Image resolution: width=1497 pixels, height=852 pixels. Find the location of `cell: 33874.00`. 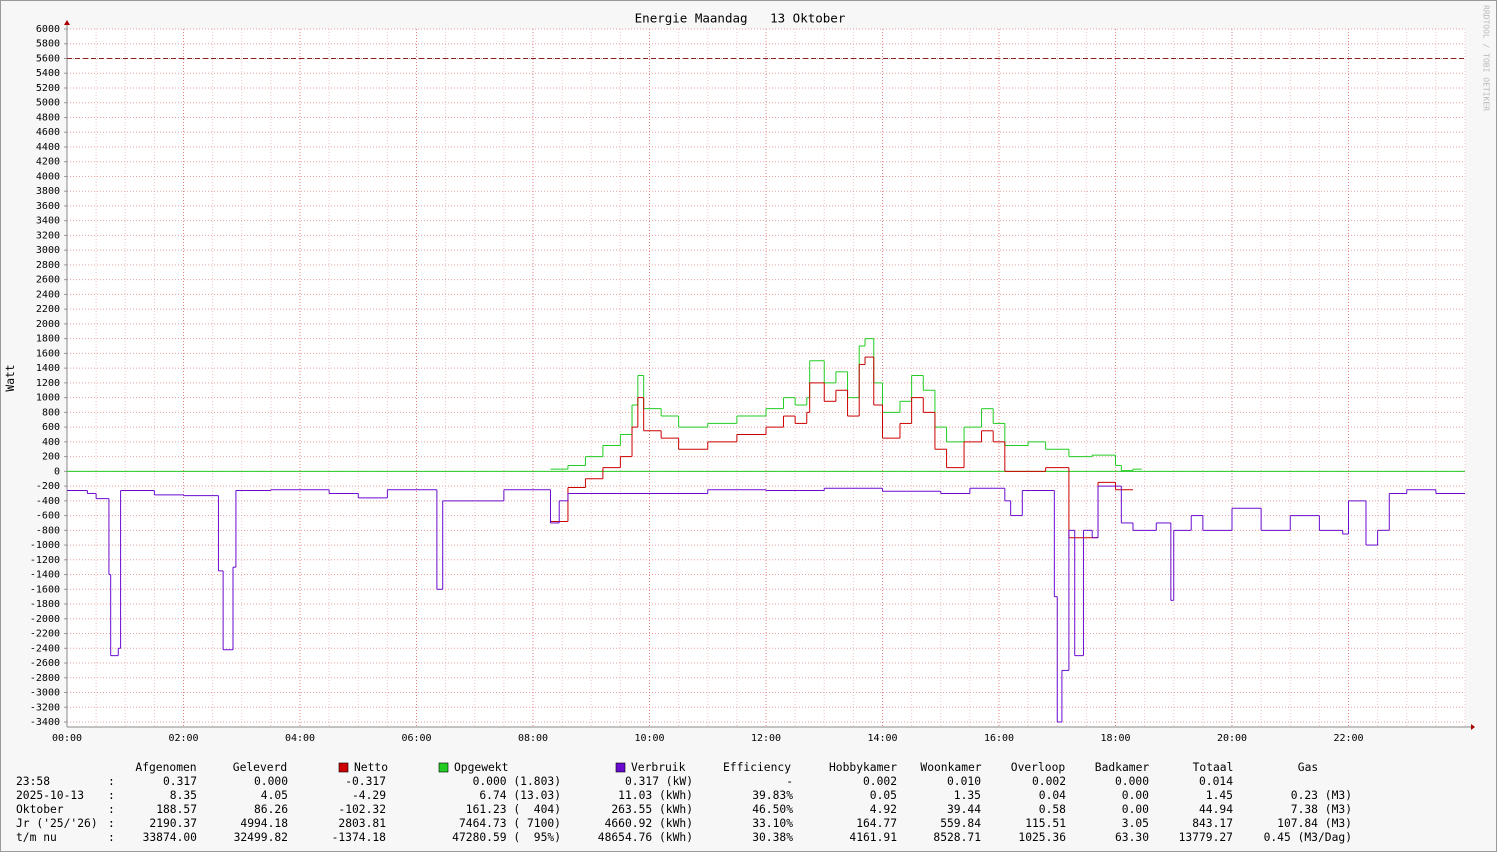

cell: 33874.00 is located at coordinates (170, 837).